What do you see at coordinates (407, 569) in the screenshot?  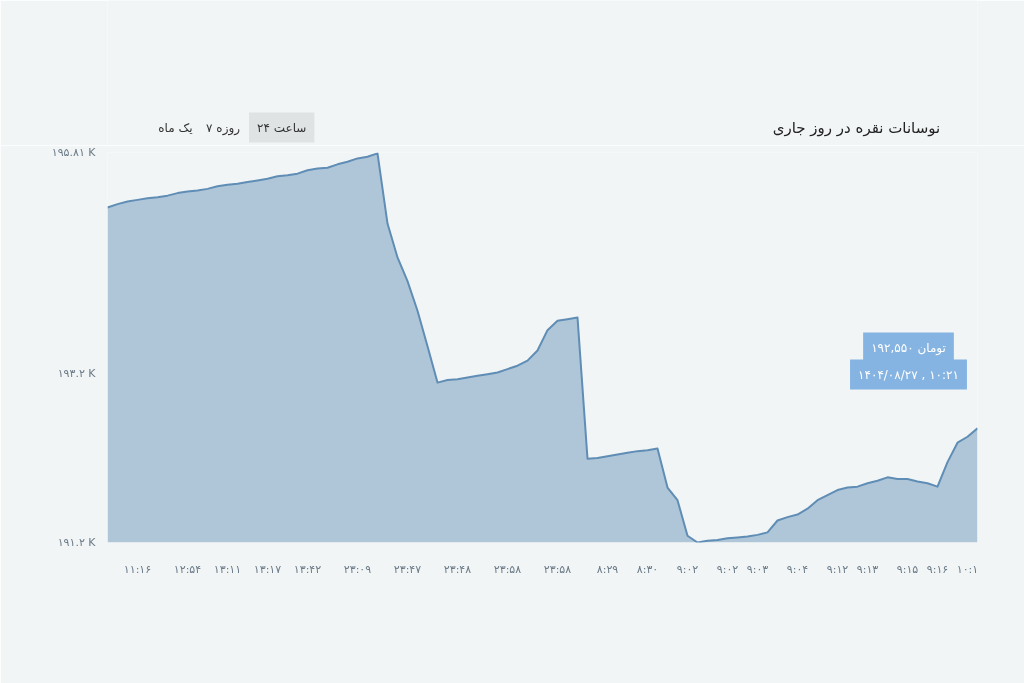 I see `x-tick-label: ۲۳:۴۷` at bounding box center [407, 569].